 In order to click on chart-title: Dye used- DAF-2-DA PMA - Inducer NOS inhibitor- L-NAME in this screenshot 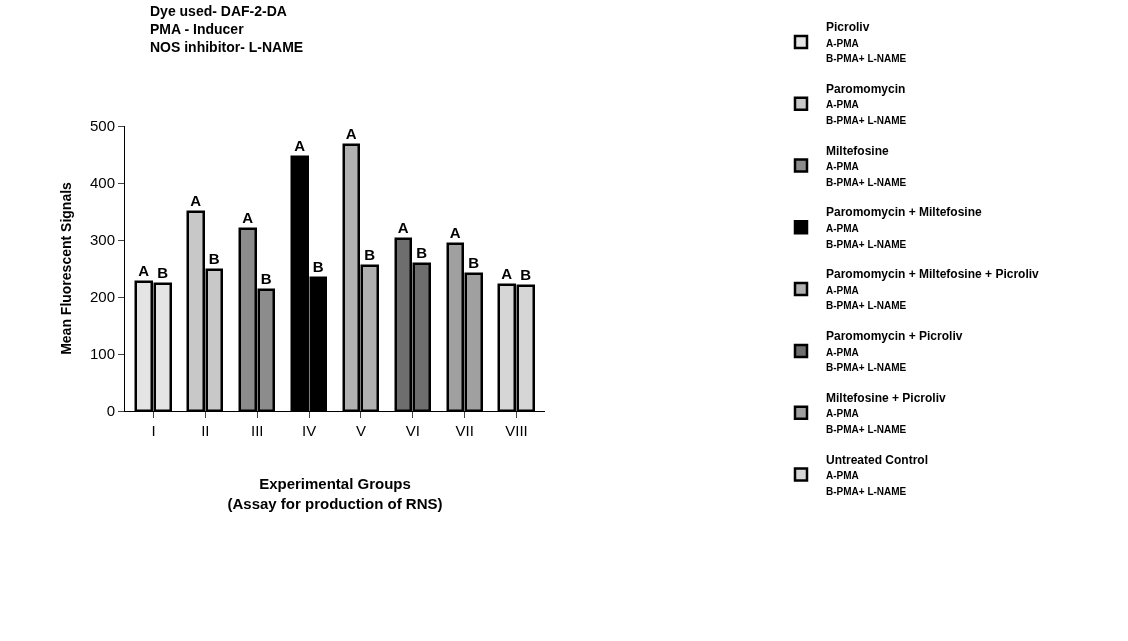, I will do `click(227, 29)`.